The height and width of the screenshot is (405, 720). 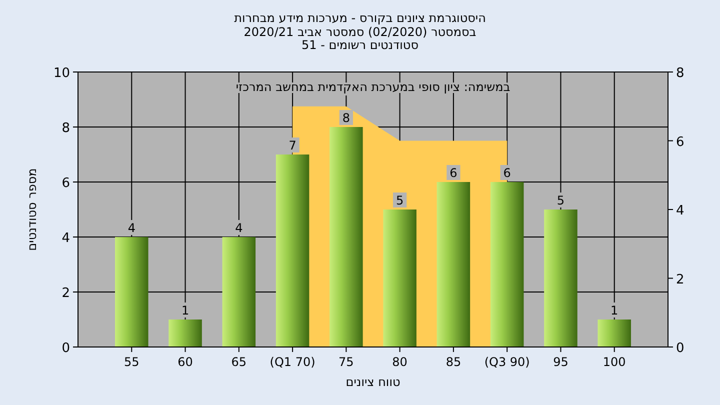 I want to click on x-tick-label: 65, so click(x=239, y=362).